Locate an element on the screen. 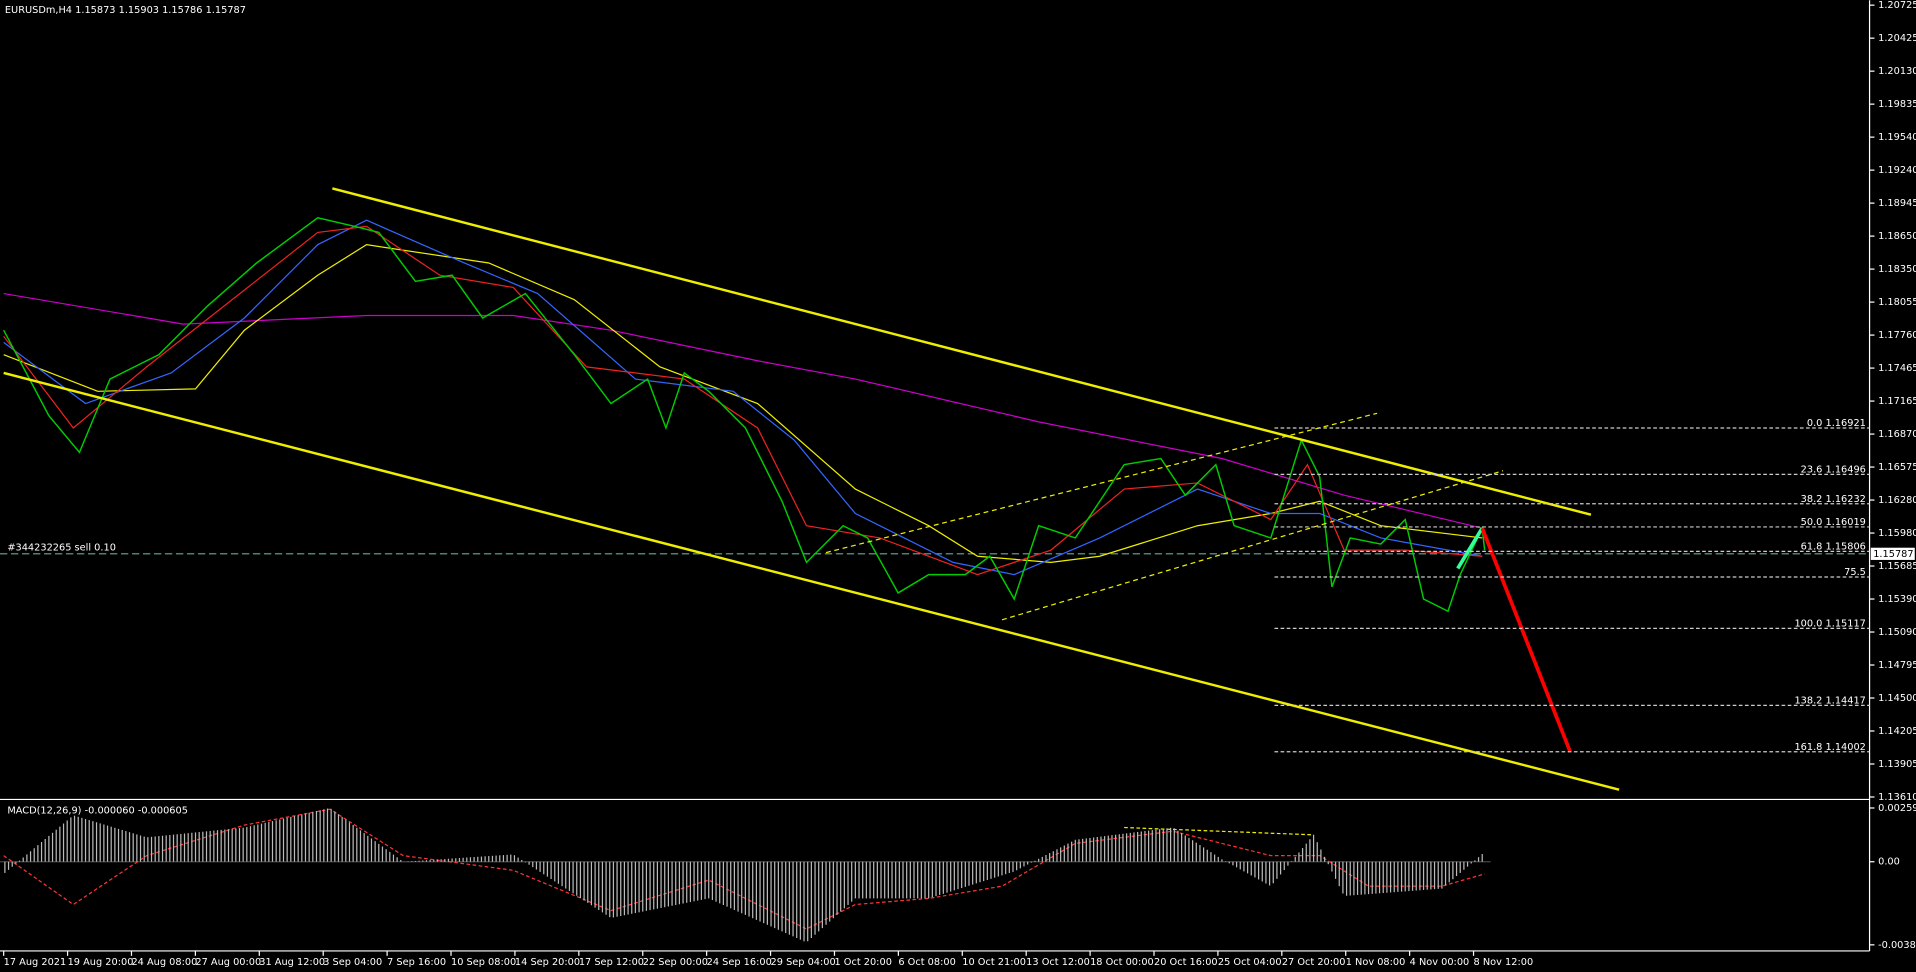 The image size is (1916, 972). price-label: 1.20725 is located at coordinates (1897, 5).